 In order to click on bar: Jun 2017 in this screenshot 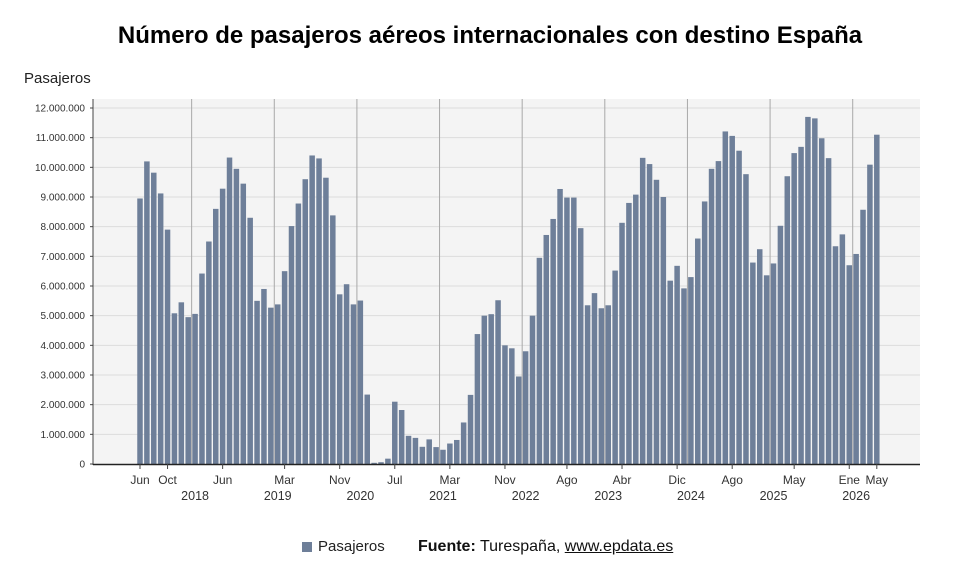, I will do `click(140, 331)`.